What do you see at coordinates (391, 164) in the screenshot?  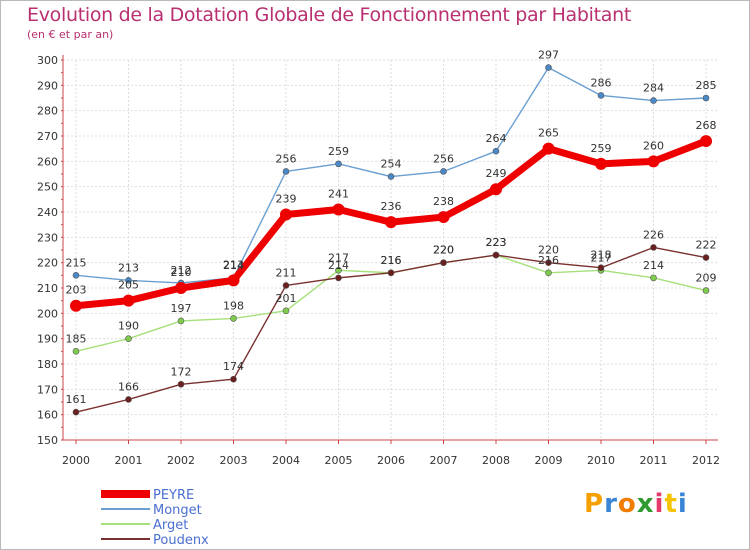 I see `data-label-monget: 254` at bounding box center [391, 164].